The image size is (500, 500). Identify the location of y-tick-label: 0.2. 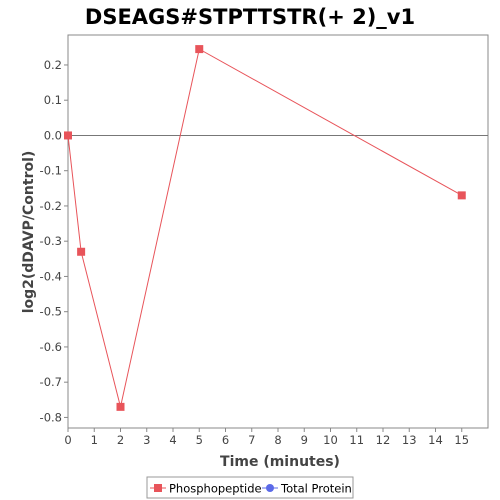
(53, 65).